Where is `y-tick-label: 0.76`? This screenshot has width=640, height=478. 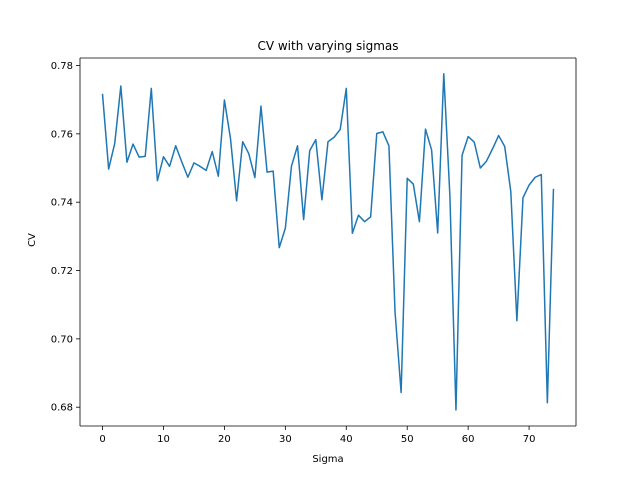 y-tick-label: 0.76 is located at coordinates (62, 134).